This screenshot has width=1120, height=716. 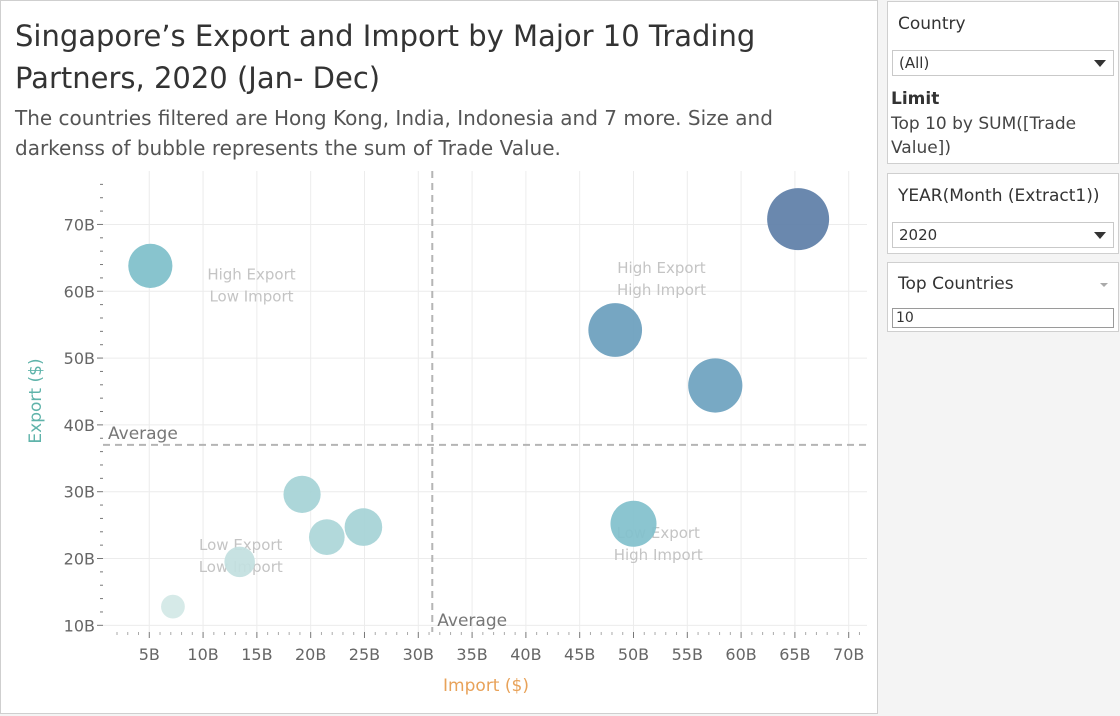 What do you see at coordinates (1003, 213) in the screenshot?
I see `year-filter-panel: YEAR(Month (Extract1)) 2020` at bounding box center [1003, 213].